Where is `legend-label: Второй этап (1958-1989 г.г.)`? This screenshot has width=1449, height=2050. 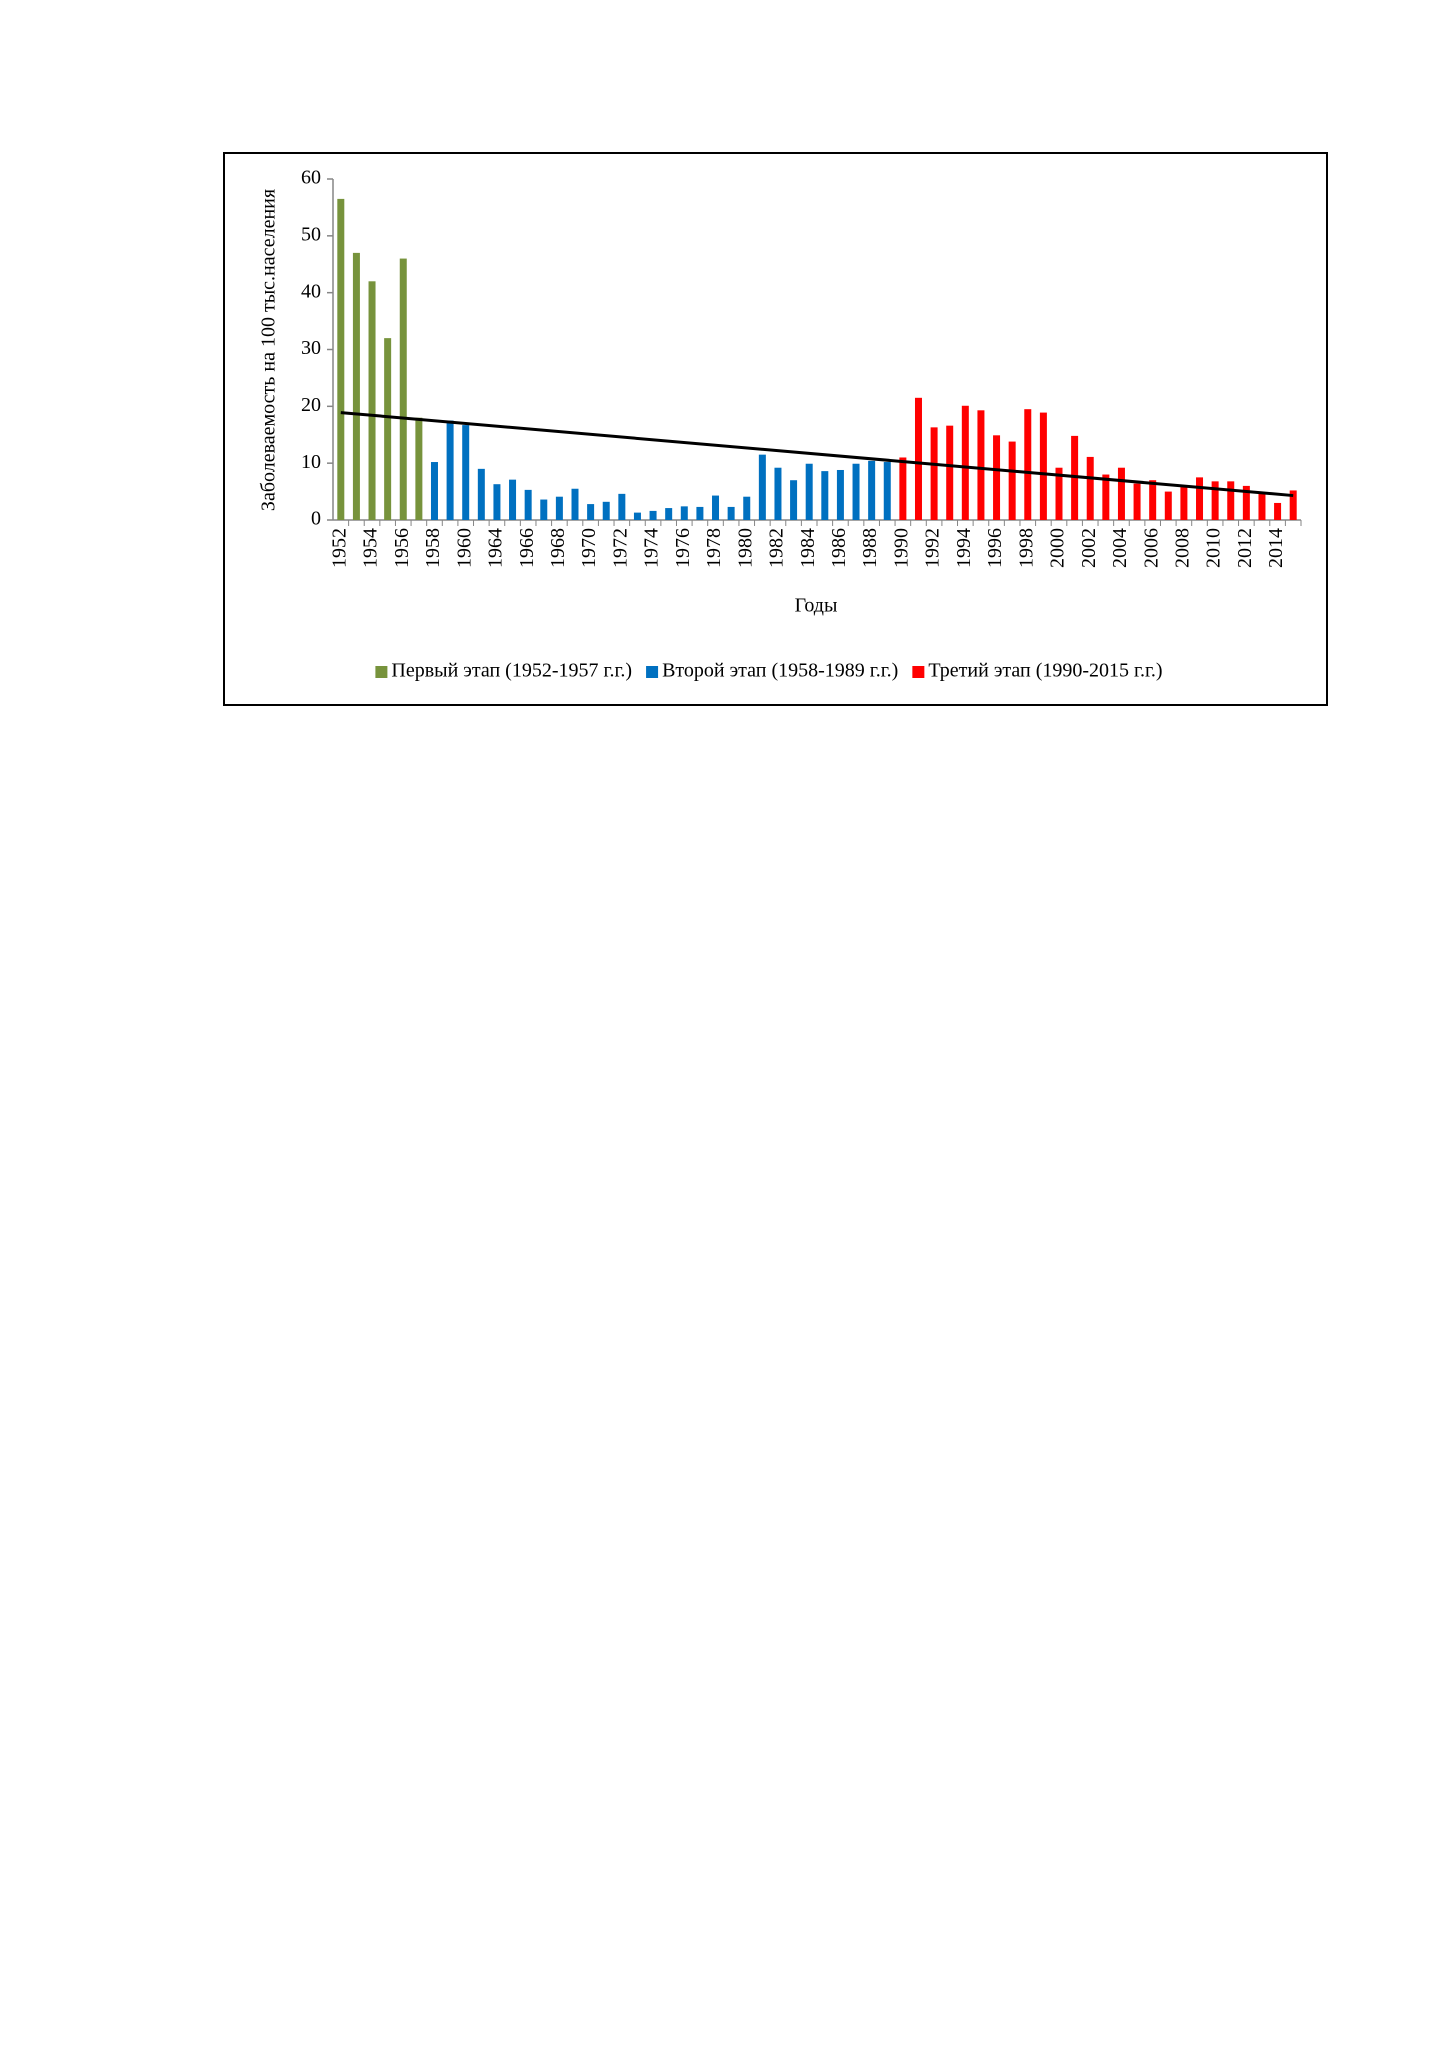 legend-label: Второй этап (1958-1989 г.г.) is located at coordinates (780, 671).